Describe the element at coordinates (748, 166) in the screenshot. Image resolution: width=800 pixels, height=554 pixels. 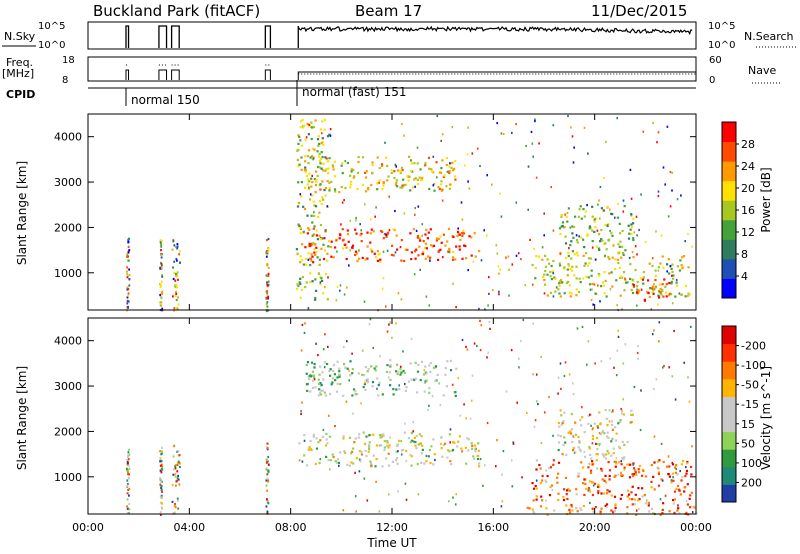
I see `colorbar-tick-label: 24` at that location.